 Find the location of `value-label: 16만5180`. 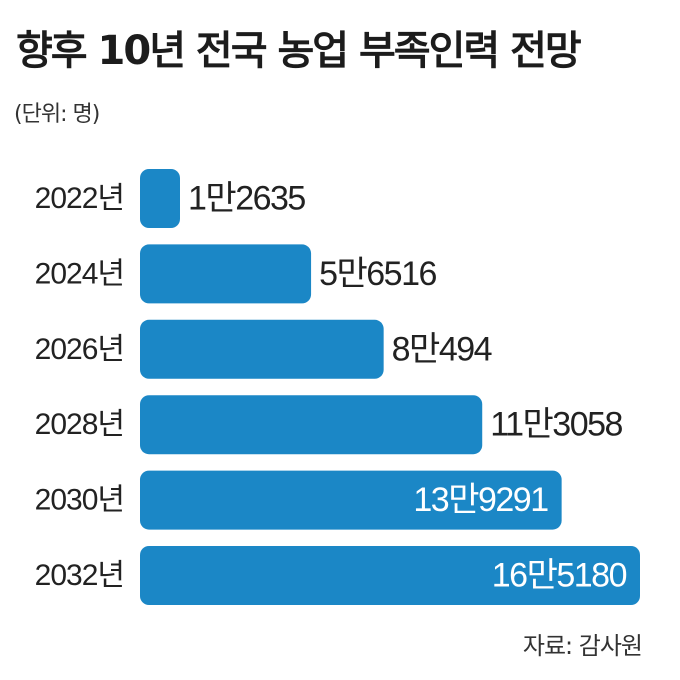

value-label: 16만5180 is located at coordinates (559, 576).